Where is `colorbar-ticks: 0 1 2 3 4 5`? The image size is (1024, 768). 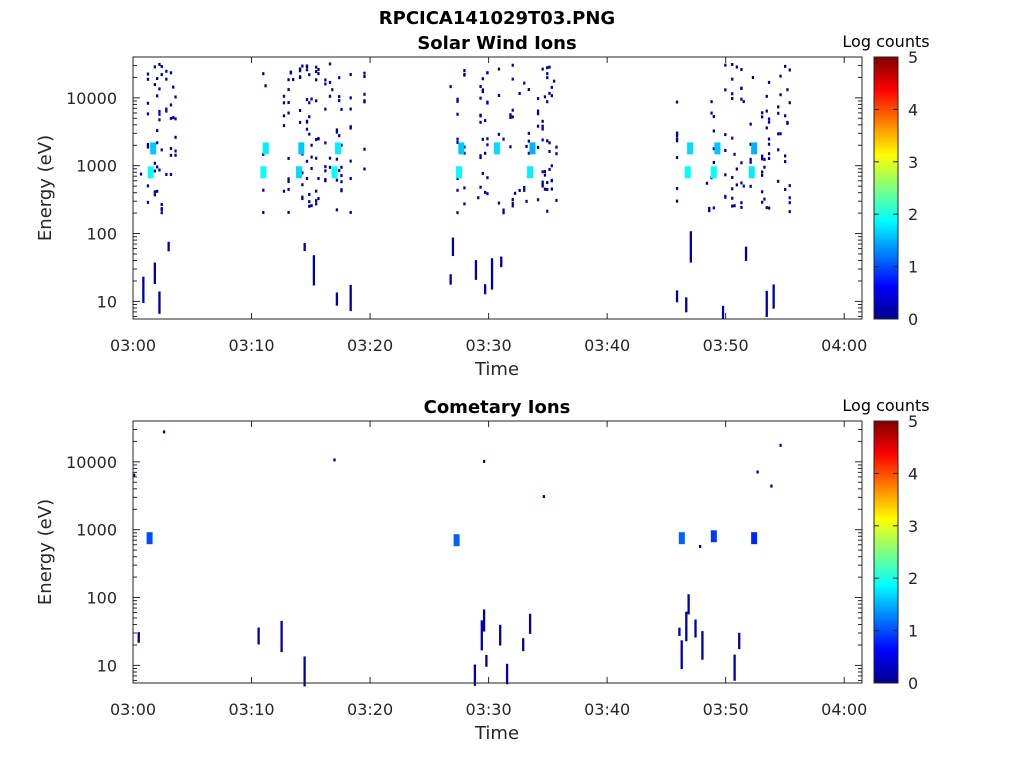 colorbar-ticks: 0 1 2 3 4 5 is located at coordinates (896, 552).